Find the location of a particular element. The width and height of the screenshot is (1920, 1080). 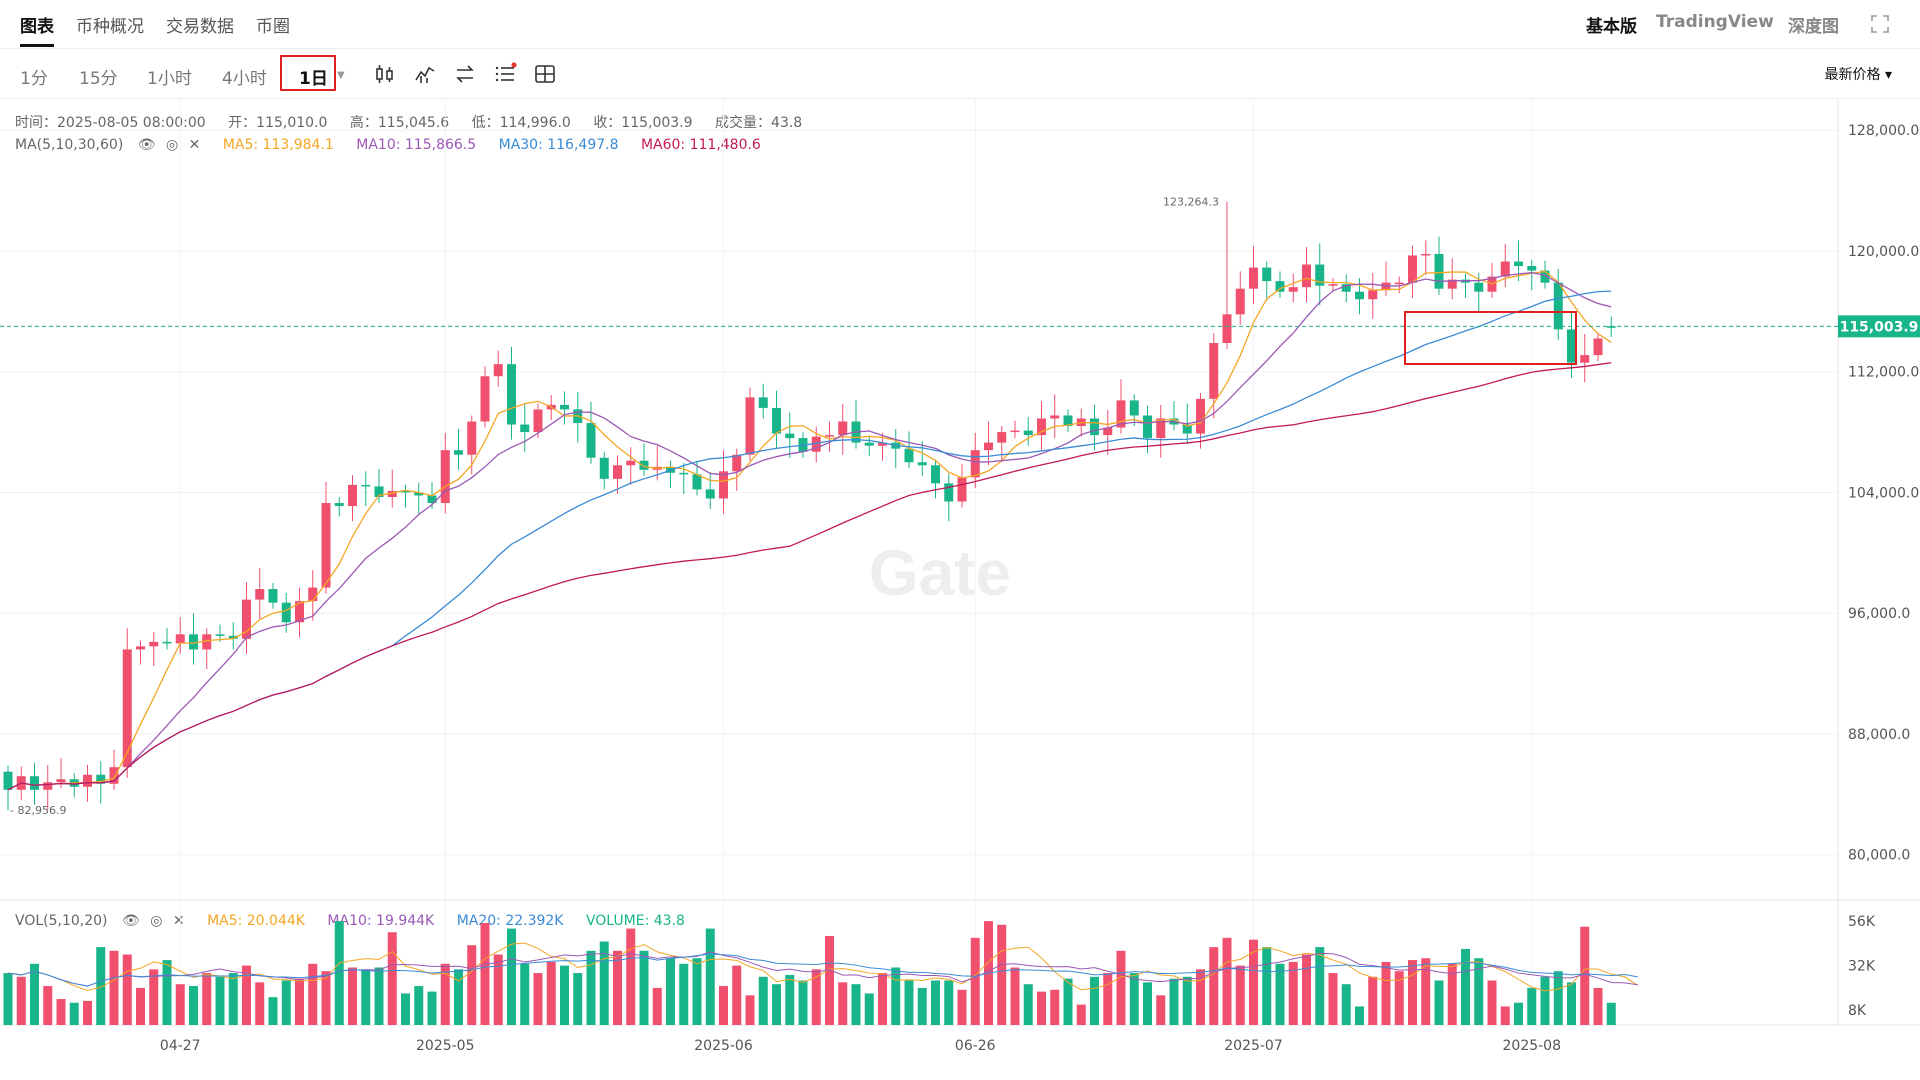

price-tick-label: 88,000.0 is located at coordinates (1879, 735).